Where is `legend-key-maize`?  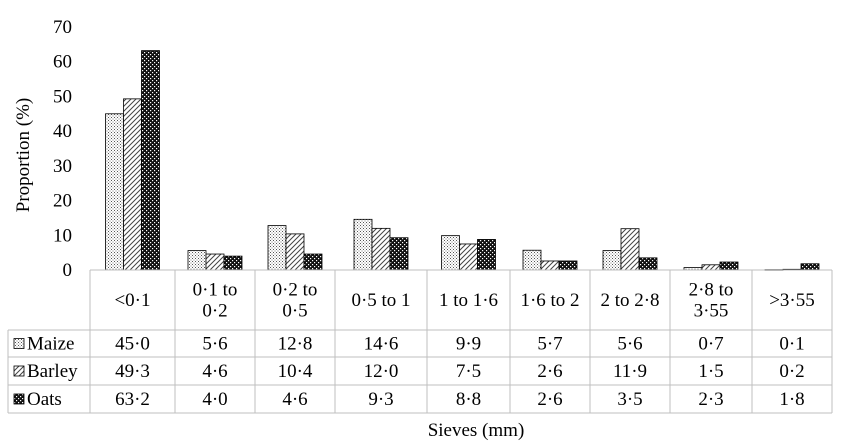
legend-key-maize is located at coordinates (19, 343).